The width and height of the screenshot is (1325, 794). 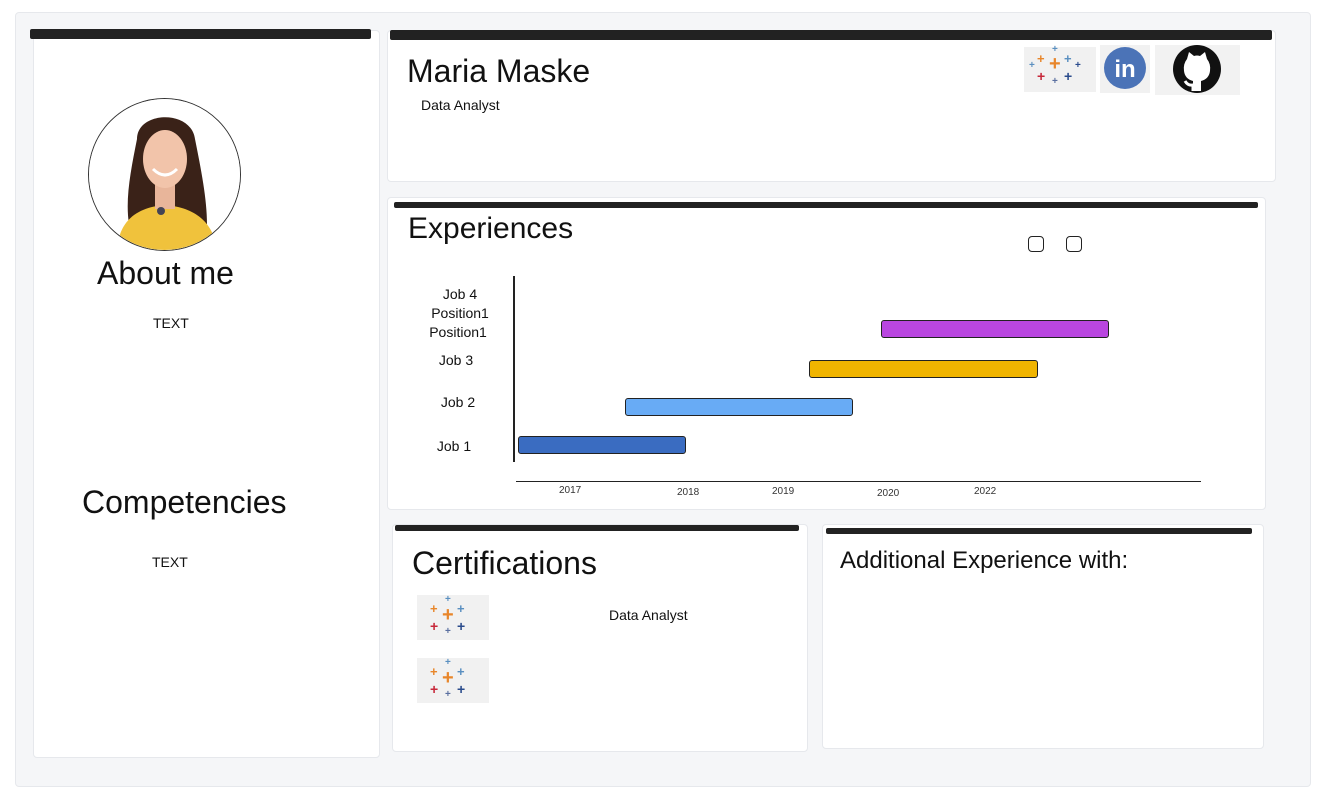 I want to click on y-label-job1: Job 1, so click(x=454, y=446).